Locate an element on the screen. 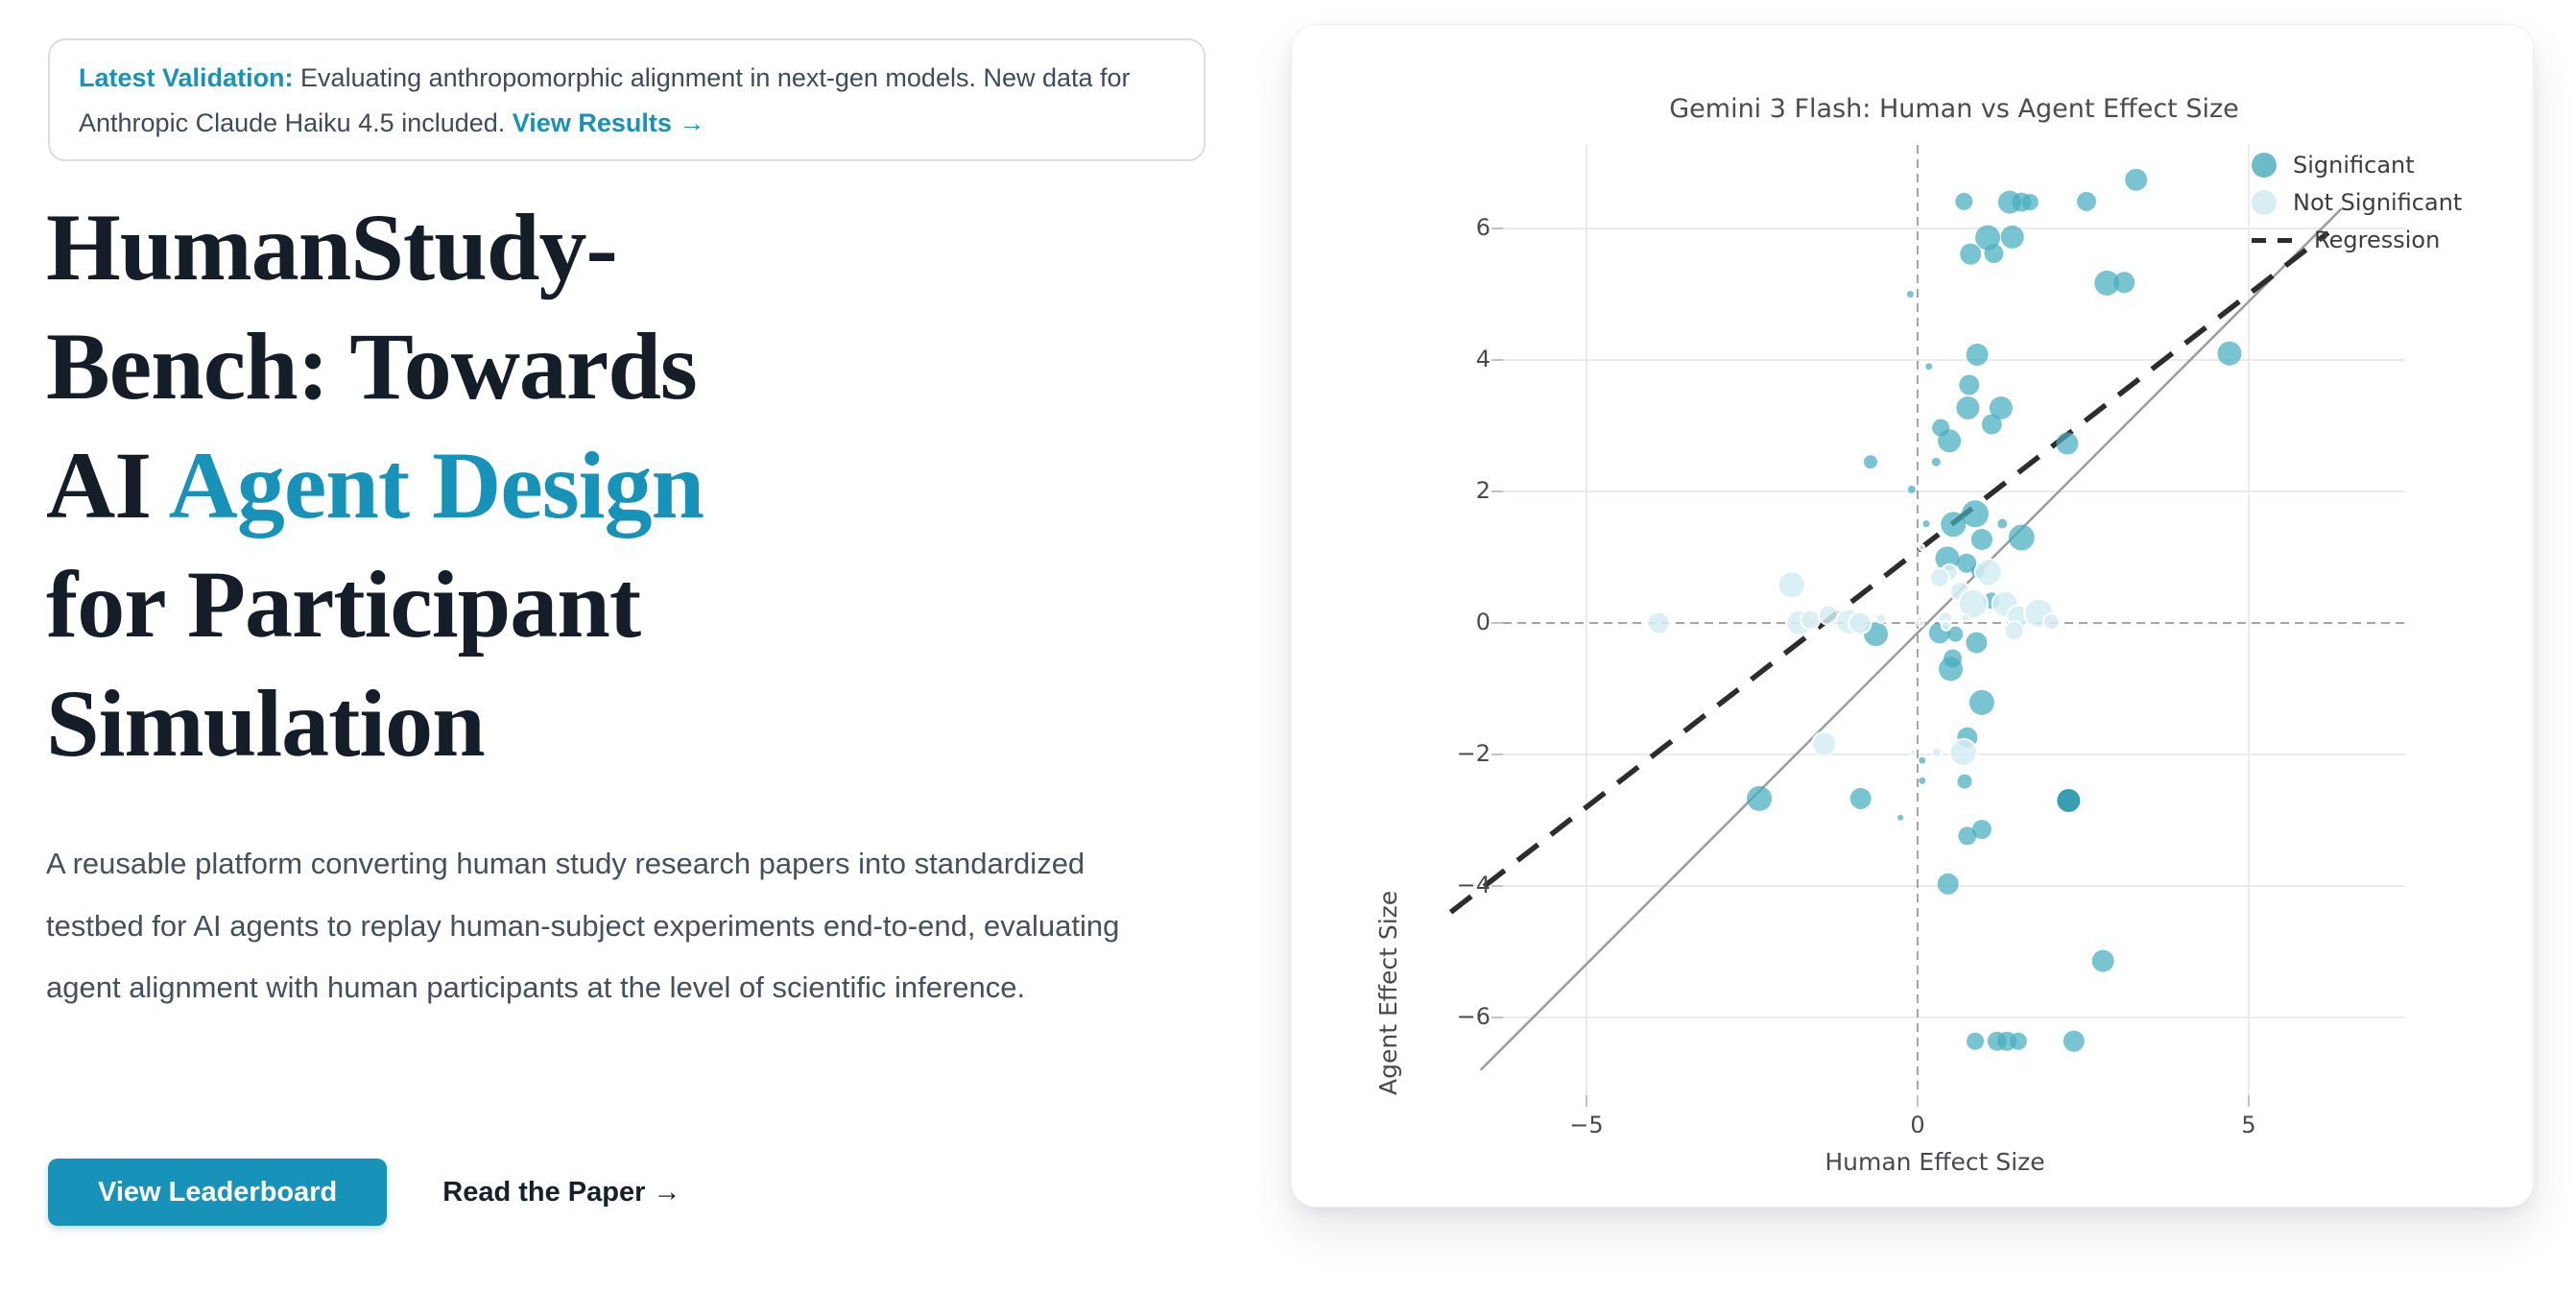 The width and height of the screenshot is (2576, 1292). chart-legend: Significant Not Significant Regression is located at coordinates (2357, 203).